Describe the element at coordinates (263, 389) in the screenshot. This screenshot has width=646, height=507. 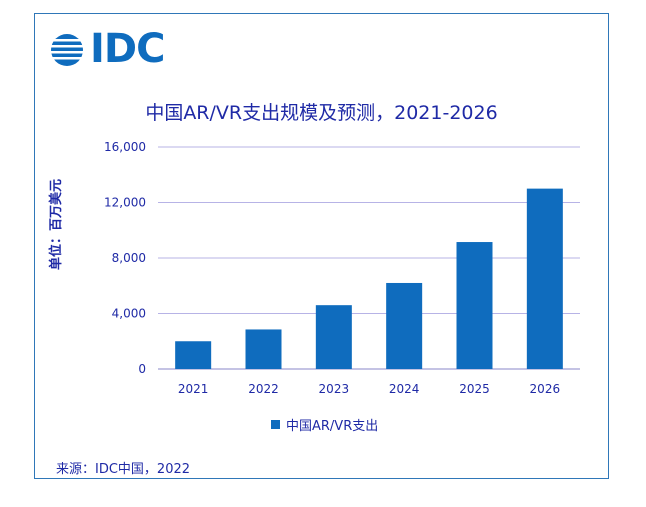
I see `x-tick-label: 2022` at that location.